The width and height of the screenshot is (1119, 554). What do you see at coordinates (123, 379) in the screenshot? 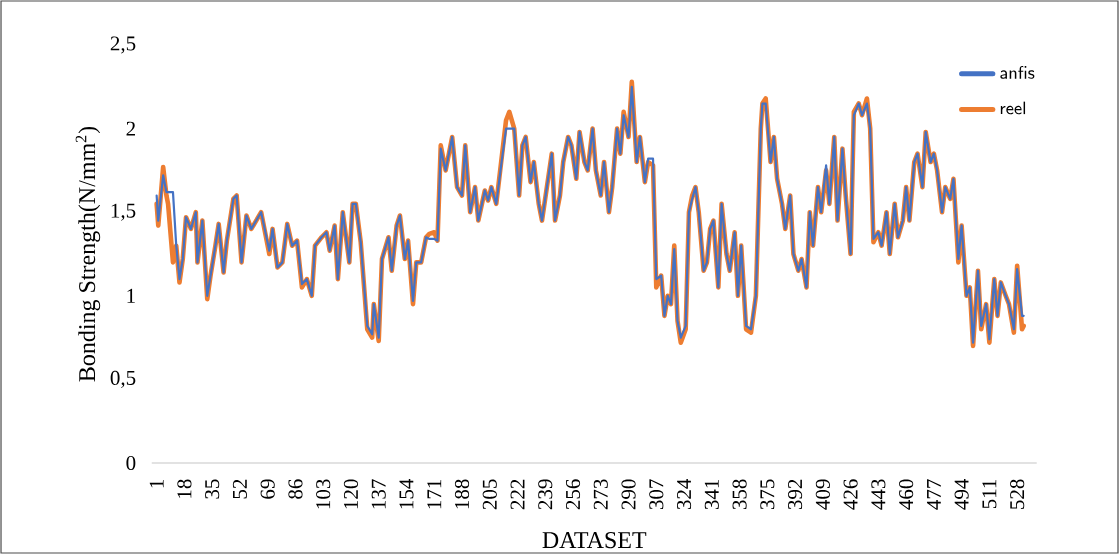
I see `y-tick-label: 0,5` at bounding box center [123, 379].